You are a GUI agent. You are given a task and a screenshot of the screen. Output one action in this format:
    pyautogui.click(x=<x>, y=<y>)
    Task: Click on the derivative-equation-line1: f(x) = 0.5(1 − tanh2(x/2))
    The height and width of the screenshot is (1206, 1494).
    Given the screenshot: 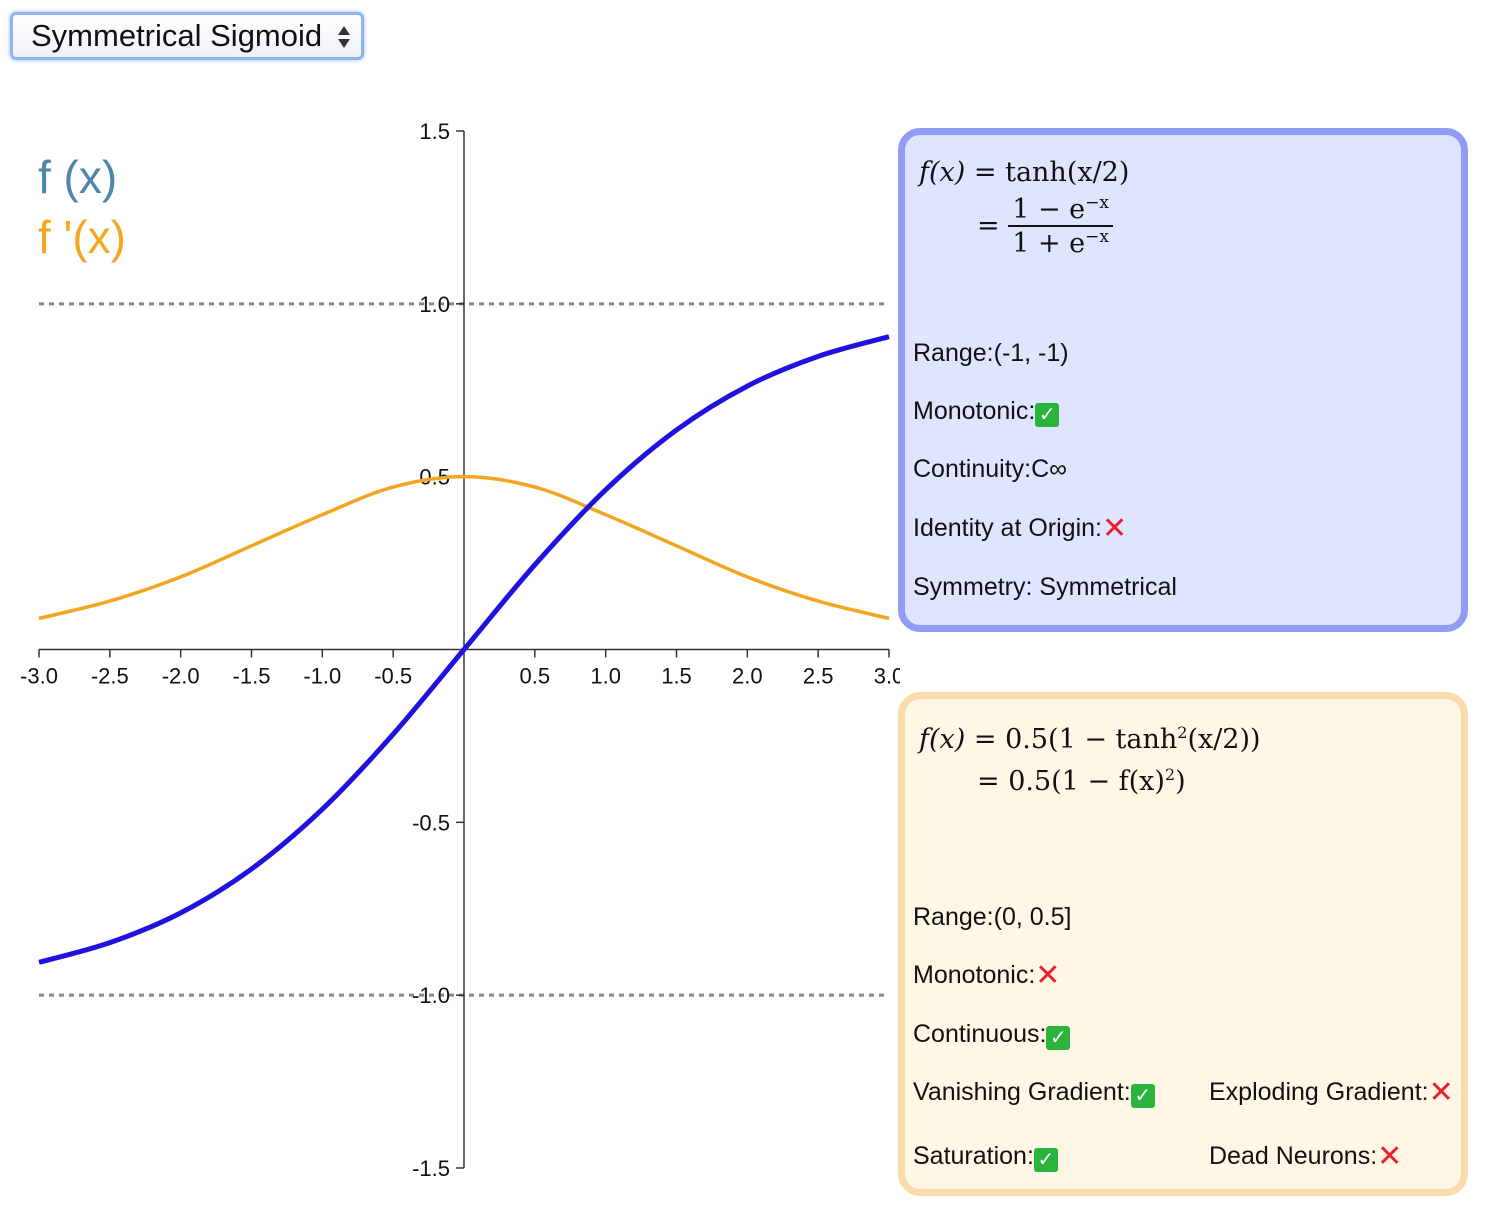 What is the action you would take?
    pyautogui.click(x=1090, y=739)
    